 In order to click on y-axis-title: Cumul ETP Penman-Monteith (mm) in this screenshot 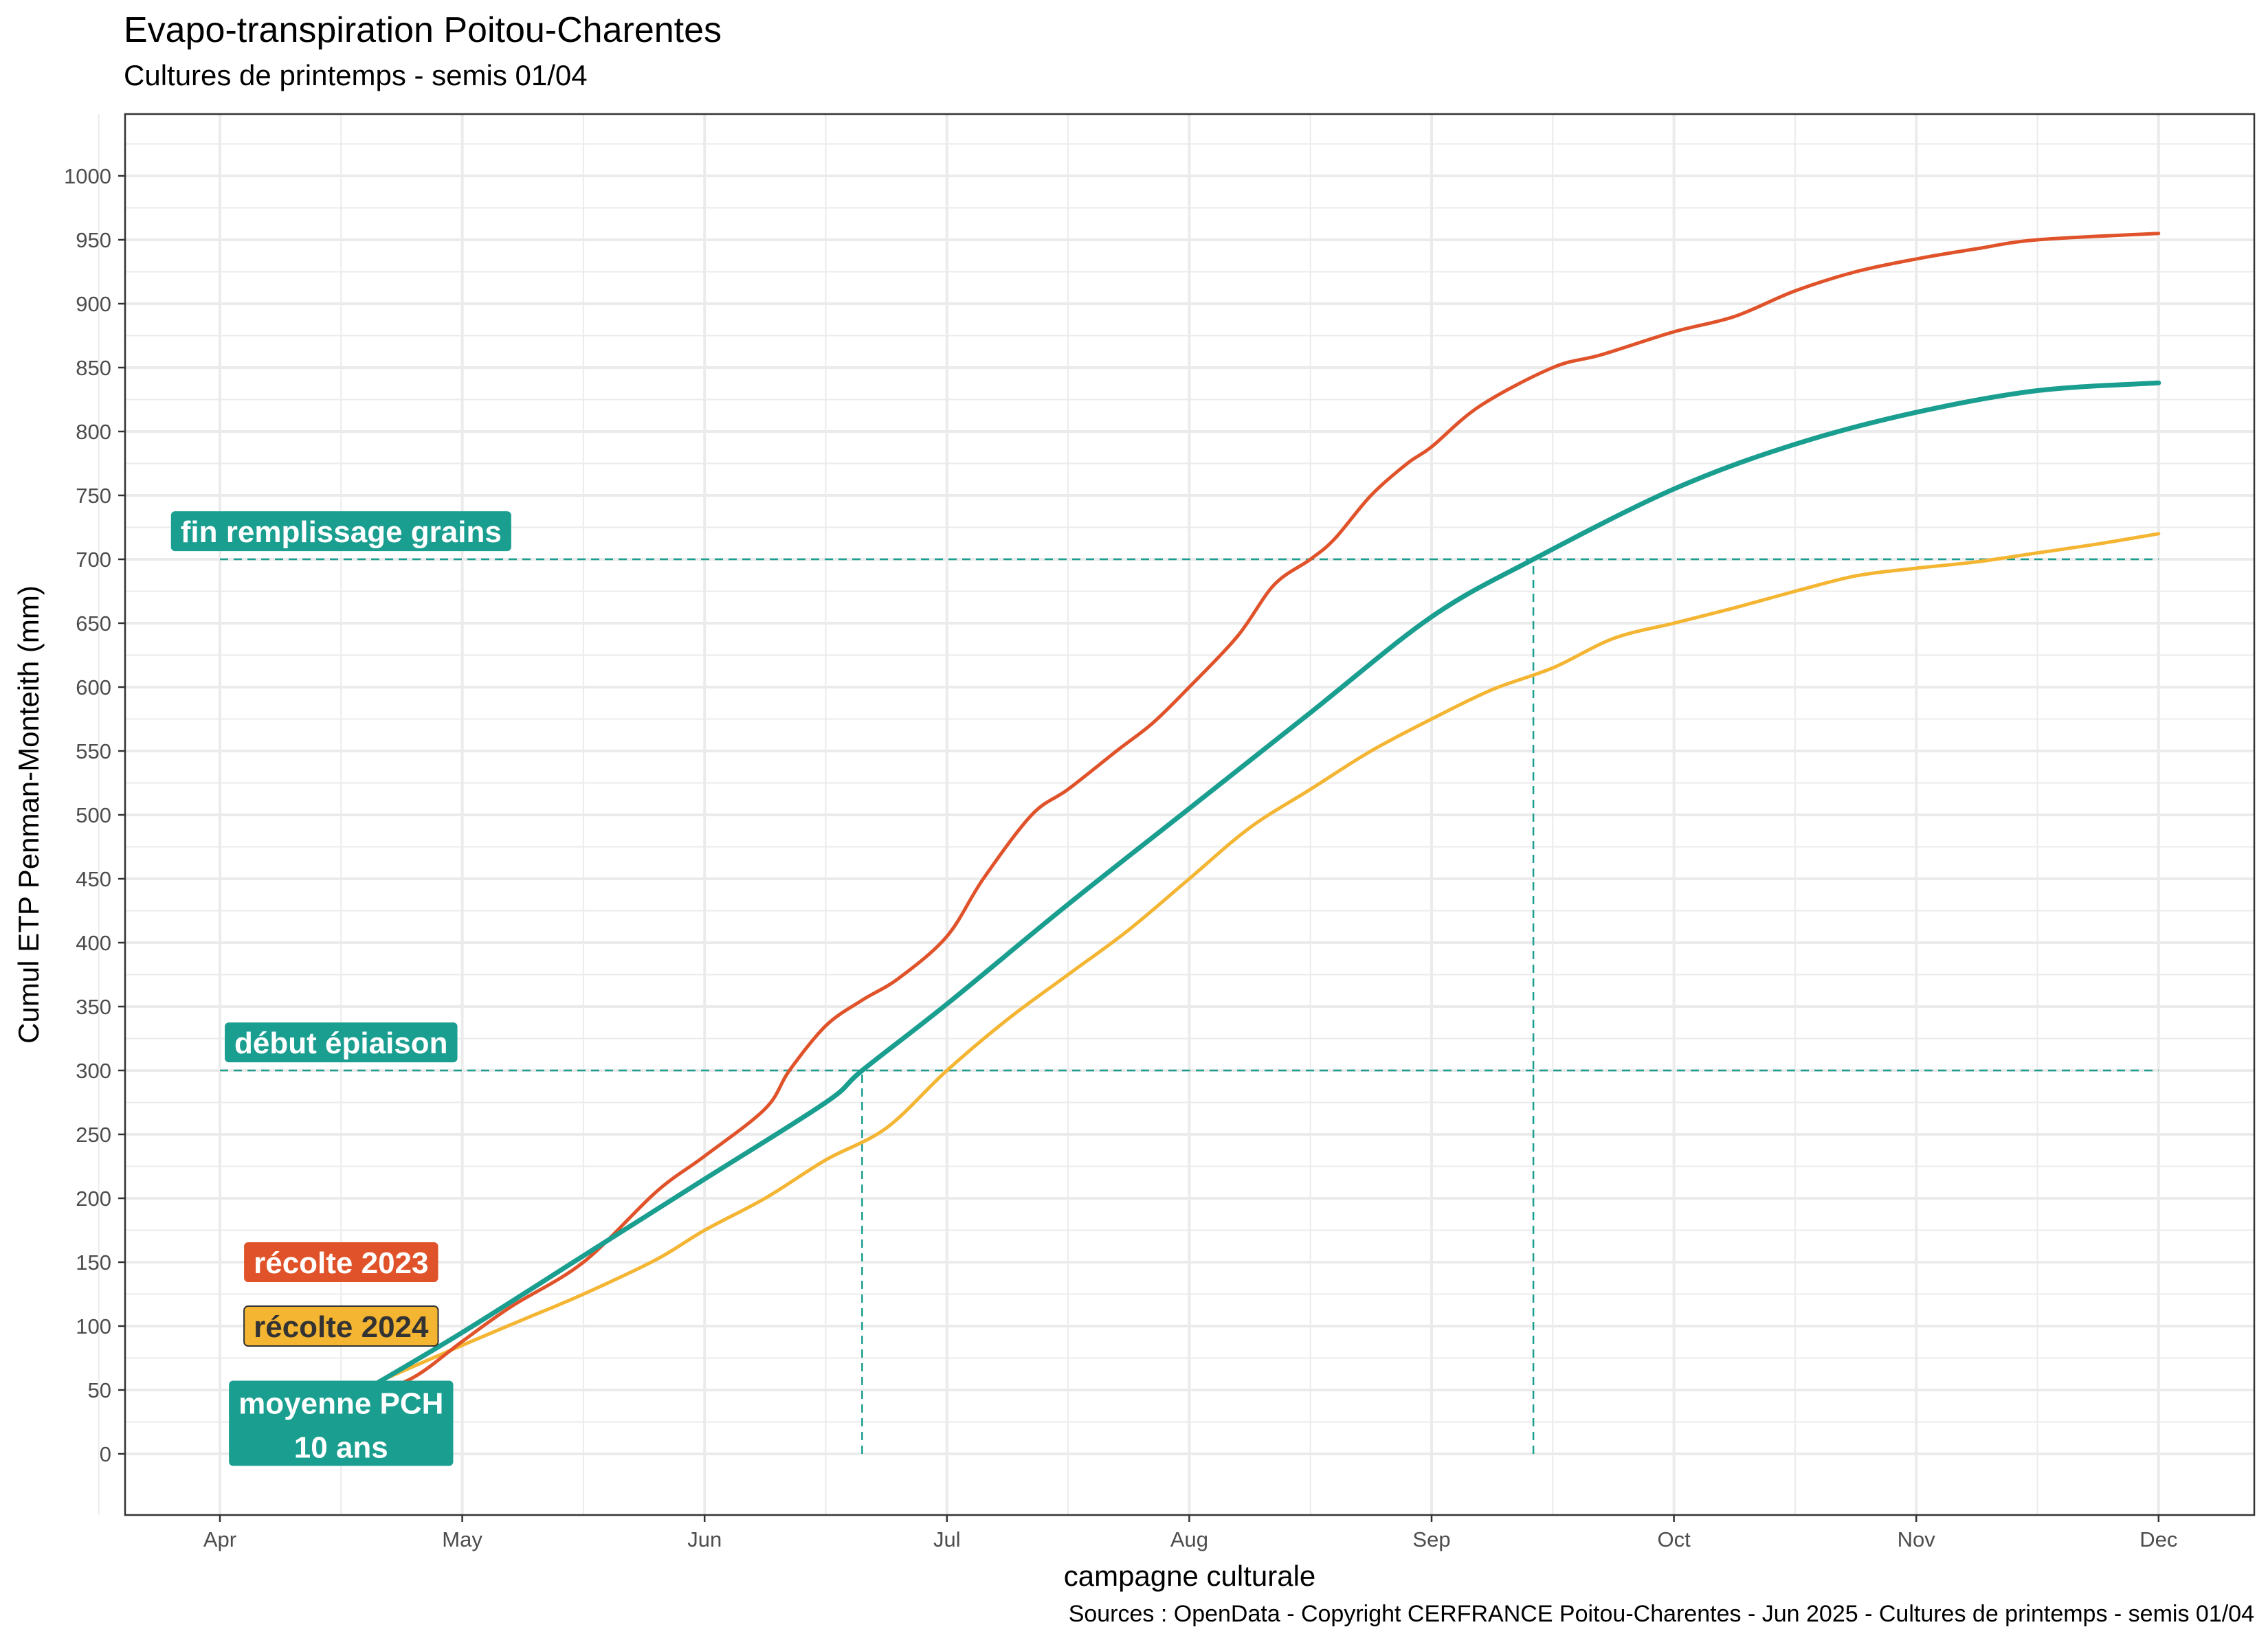, I will do `click(28, 815)`.